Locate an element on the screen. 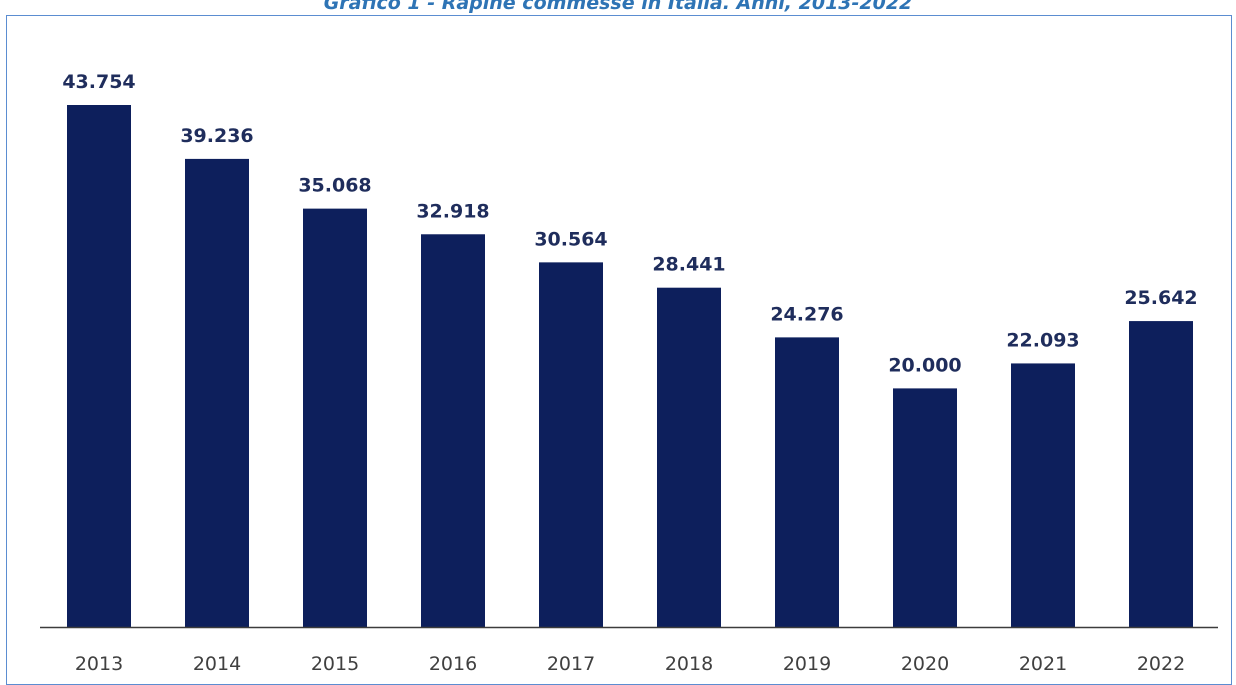  value-label-2022: 25.642 is located at coordinates (1160, 298).